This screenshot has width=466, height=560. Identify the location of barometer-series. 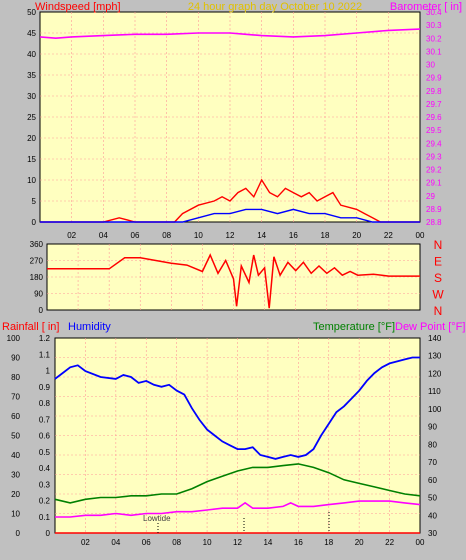
(230, 34).